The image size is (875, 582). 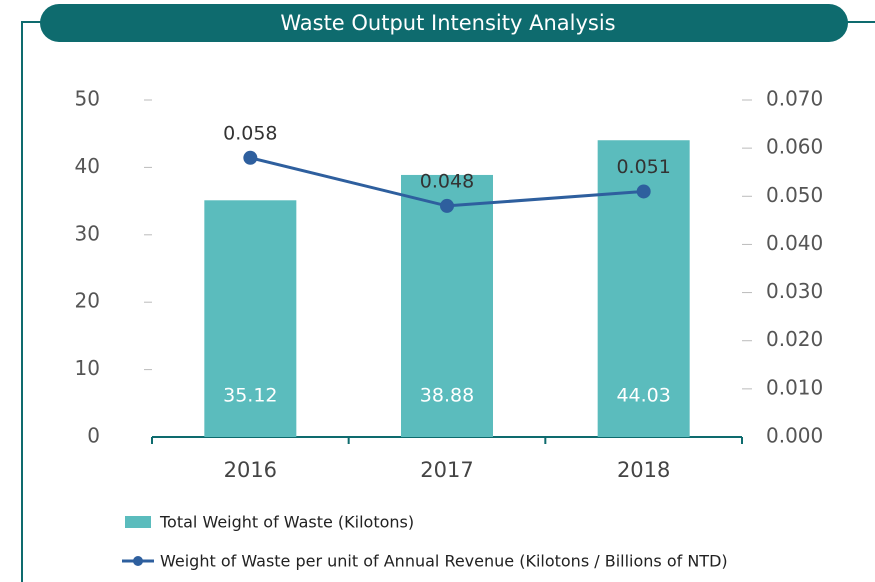 What do you see at coordinates (794, 195) in the screenshot?
I see `y2-tick-label: 0.050` at bounding box center [794, 195].